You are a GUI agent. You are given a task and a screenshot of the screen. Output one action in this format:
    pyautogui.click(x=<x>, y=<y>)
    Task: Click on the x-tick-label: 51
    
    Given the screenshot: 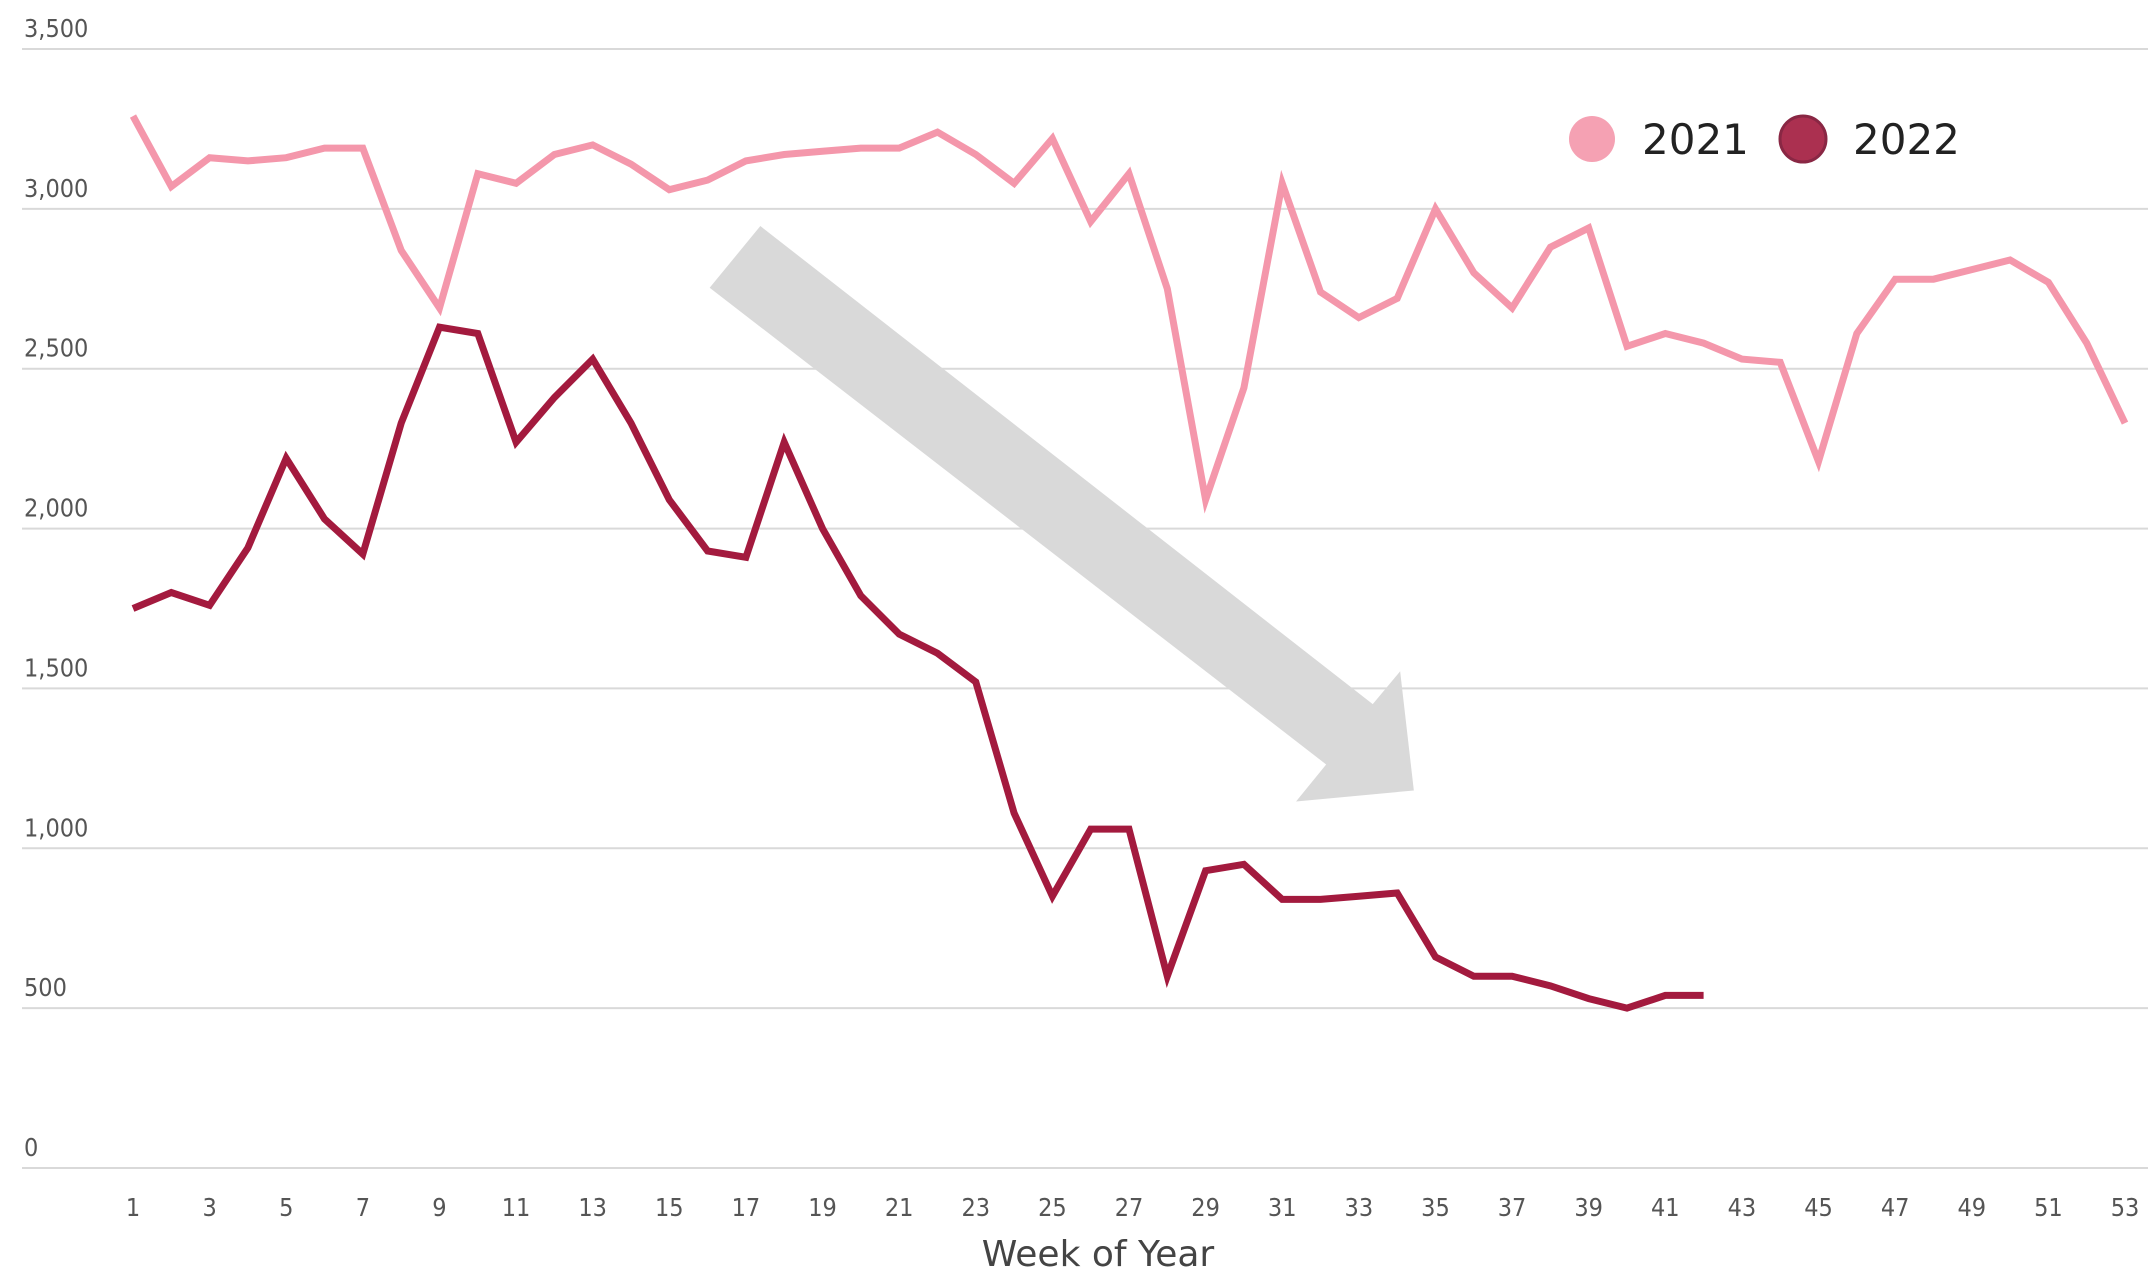 What is the action you would take?
    pyautogui.click(x=2048, y=1207)
    